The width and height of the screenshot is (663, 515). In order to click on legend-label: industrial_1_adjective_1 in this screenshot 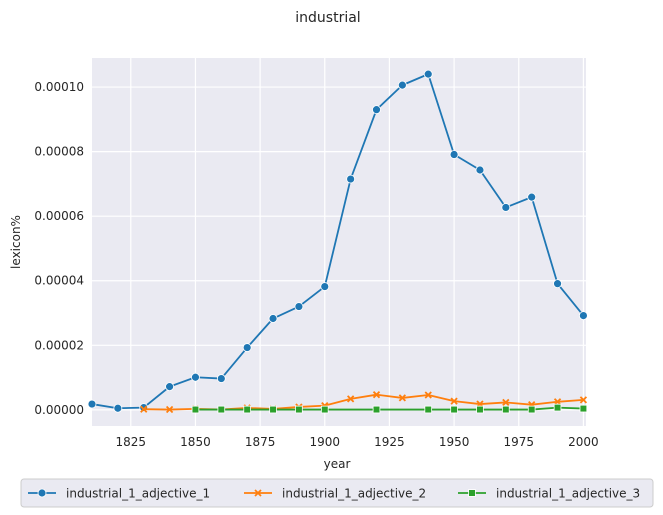, I will do `click(138, 494)`.